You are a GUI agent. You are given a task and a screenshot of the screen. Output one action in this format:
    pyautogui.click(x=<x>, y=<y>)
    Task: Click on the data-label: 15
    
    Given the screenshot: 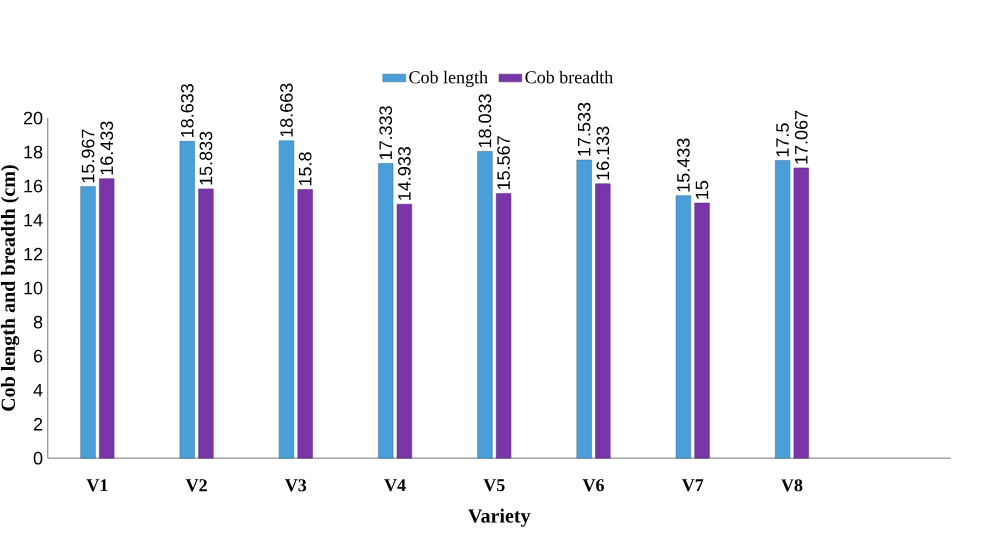 What is the action you would take?
    pyautogui.click(x=702, y=189)
    